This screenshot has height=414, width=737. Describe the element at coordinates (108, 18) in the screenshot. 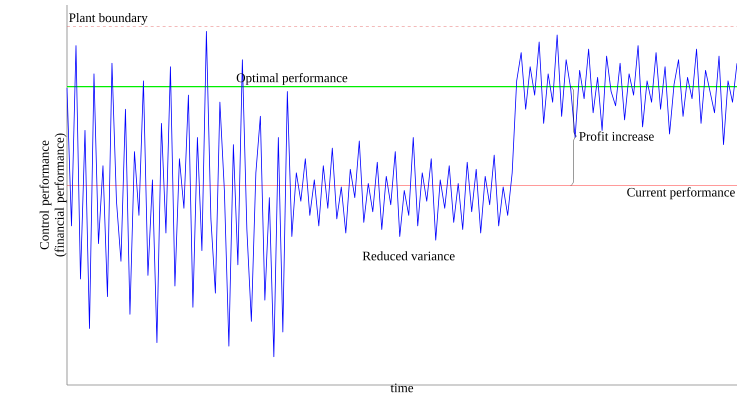

I see `ref-line-label: Plant boundary` at that location.